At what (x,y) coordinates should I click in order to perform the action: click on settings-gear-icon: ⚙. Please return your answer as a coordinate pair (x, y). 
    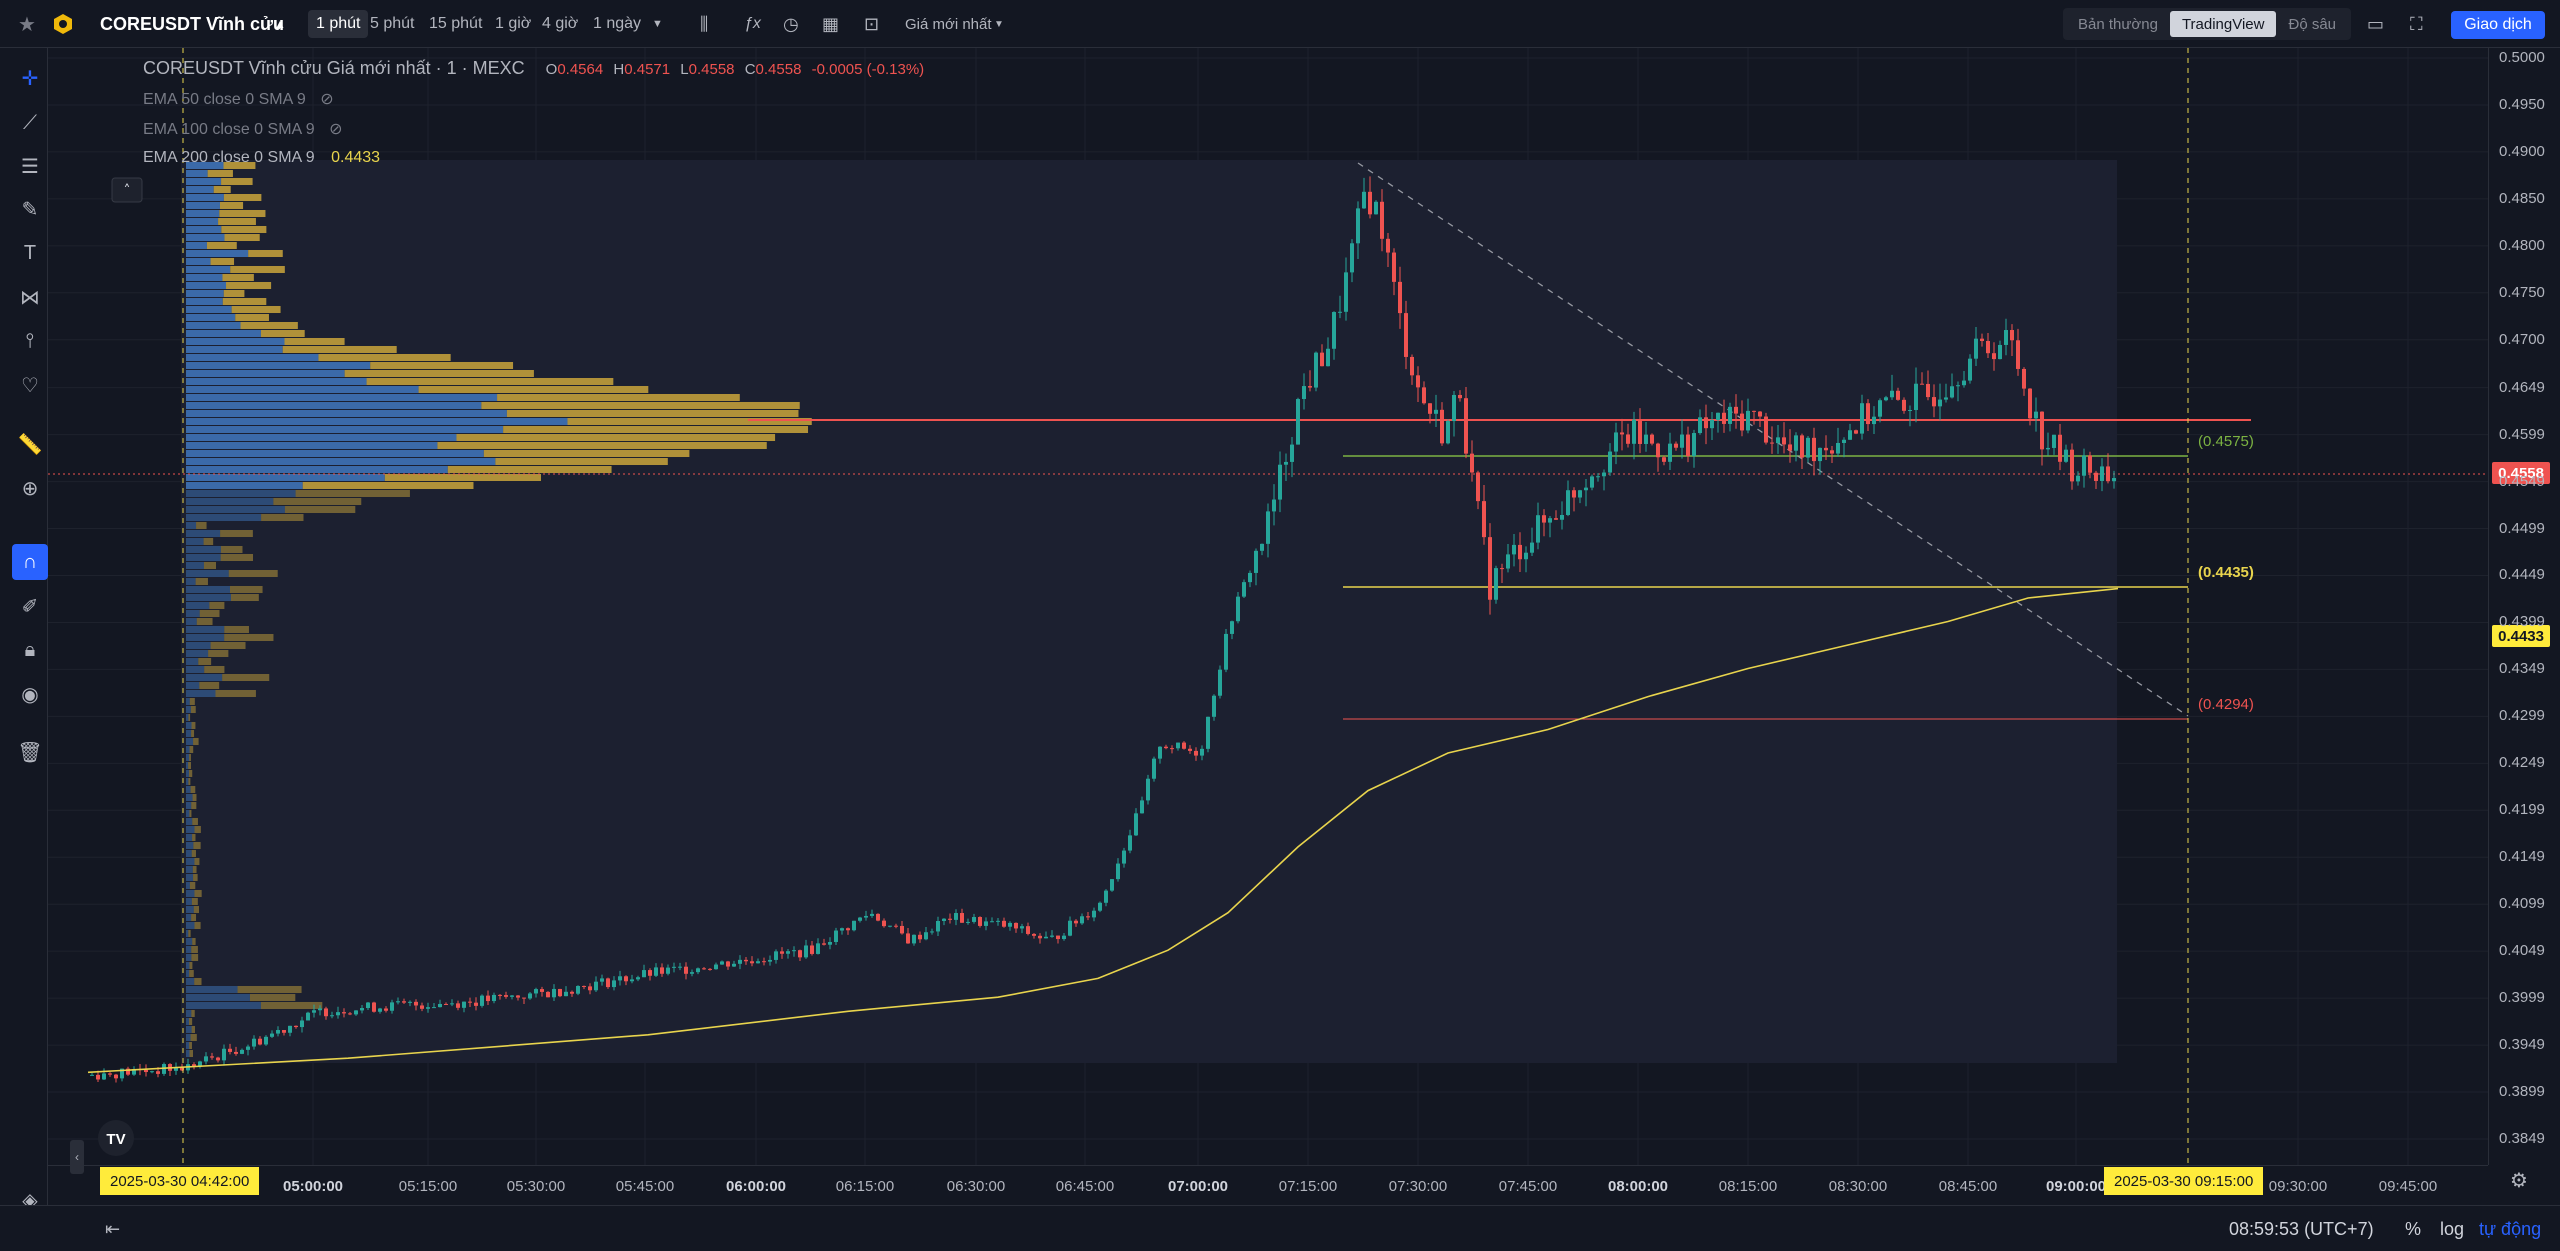
    Looking at the image, I should click on (2519, 1181).